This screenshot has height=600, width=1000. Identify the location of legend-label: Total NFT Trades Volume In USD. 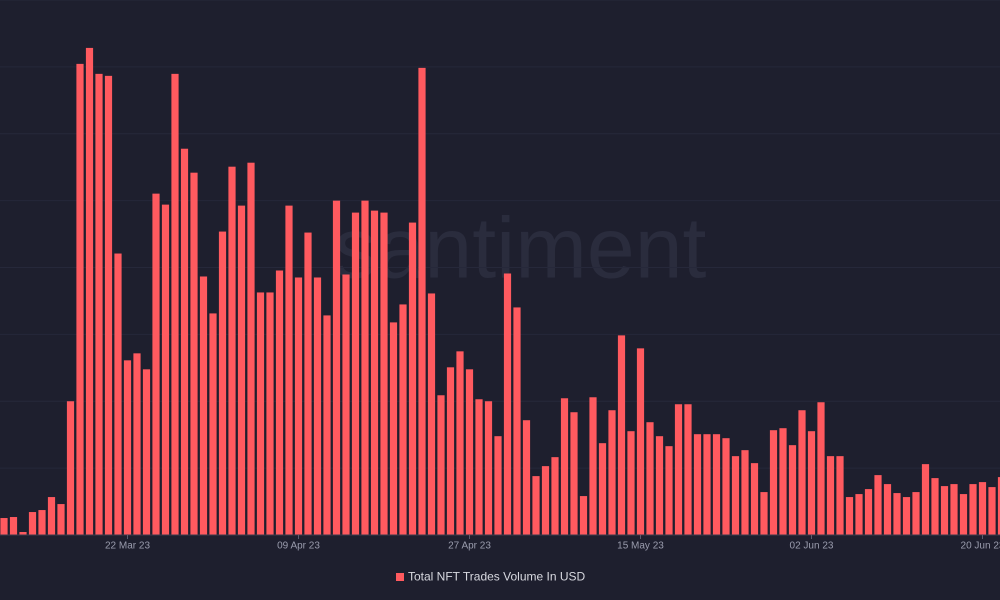
(497, 577).